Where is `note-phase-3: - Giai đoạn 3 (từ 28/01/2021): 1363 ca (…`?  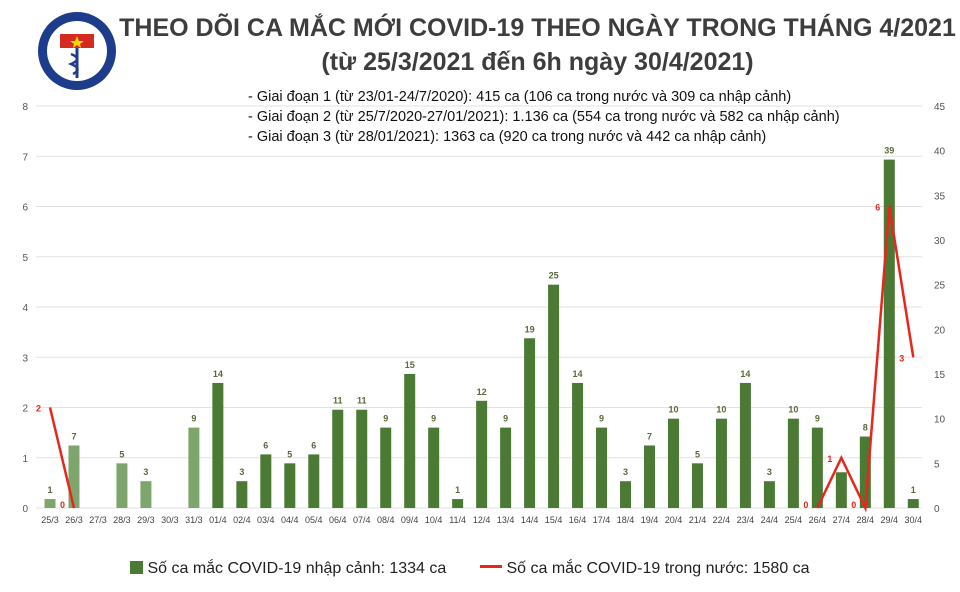 note-phase-3: - Giai đoạn 3 (từ 28/01/2021): 1363 ca (… is located at coordinates (507, 137).